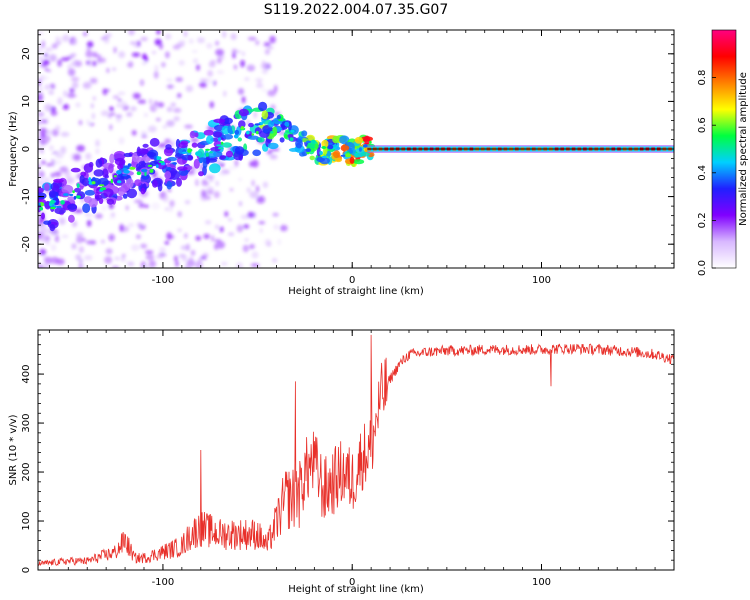  Describe the element at coordinates (724, 149) in the screenshot. I see `colorbar-gradient` at that location.